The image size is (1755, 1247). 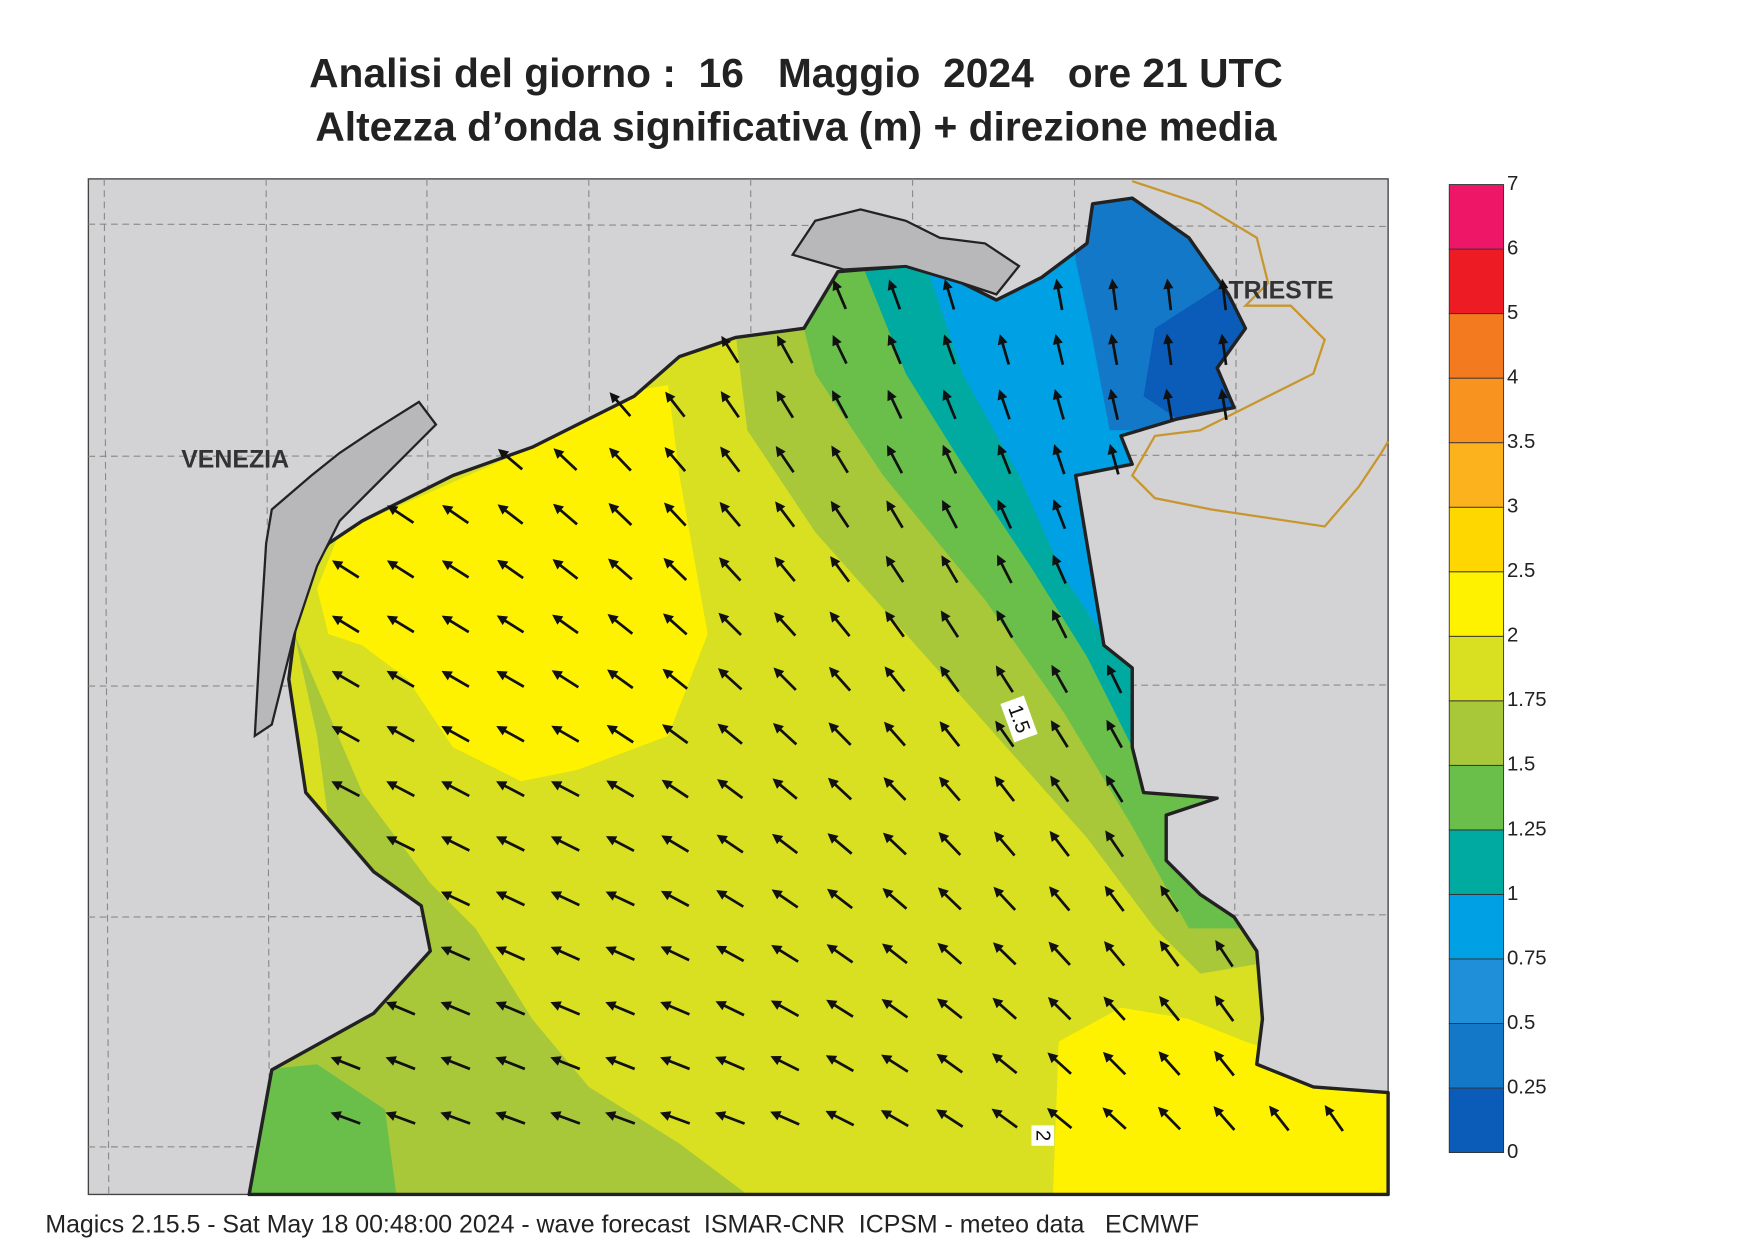 What do you see at coordinates (1497, 668) in the screenshot?
I see `colorbar: 0 0.25 0.5 0.75 1 1.25 1.5 1.75 2 2.5 3 3.5 4 5 6 7` at bounding box center [1497, 668].